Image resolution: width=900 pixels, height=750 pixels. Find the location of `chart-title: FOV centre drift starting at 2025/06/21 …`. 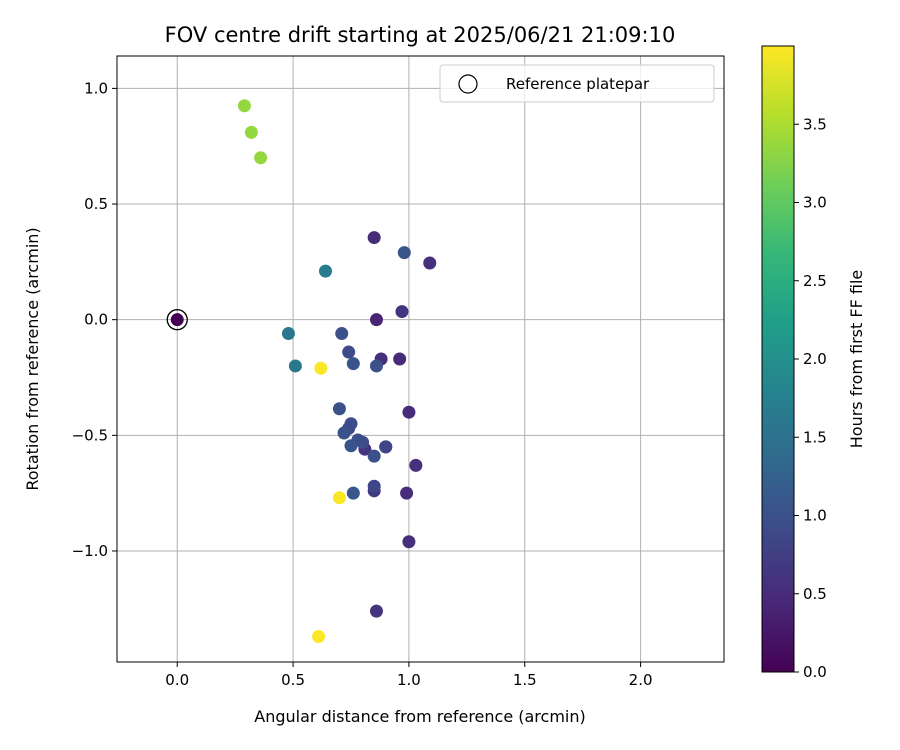

chart-title: FOV centre drift starting at 2025/06/21 … is located at coordinates (420, 35).